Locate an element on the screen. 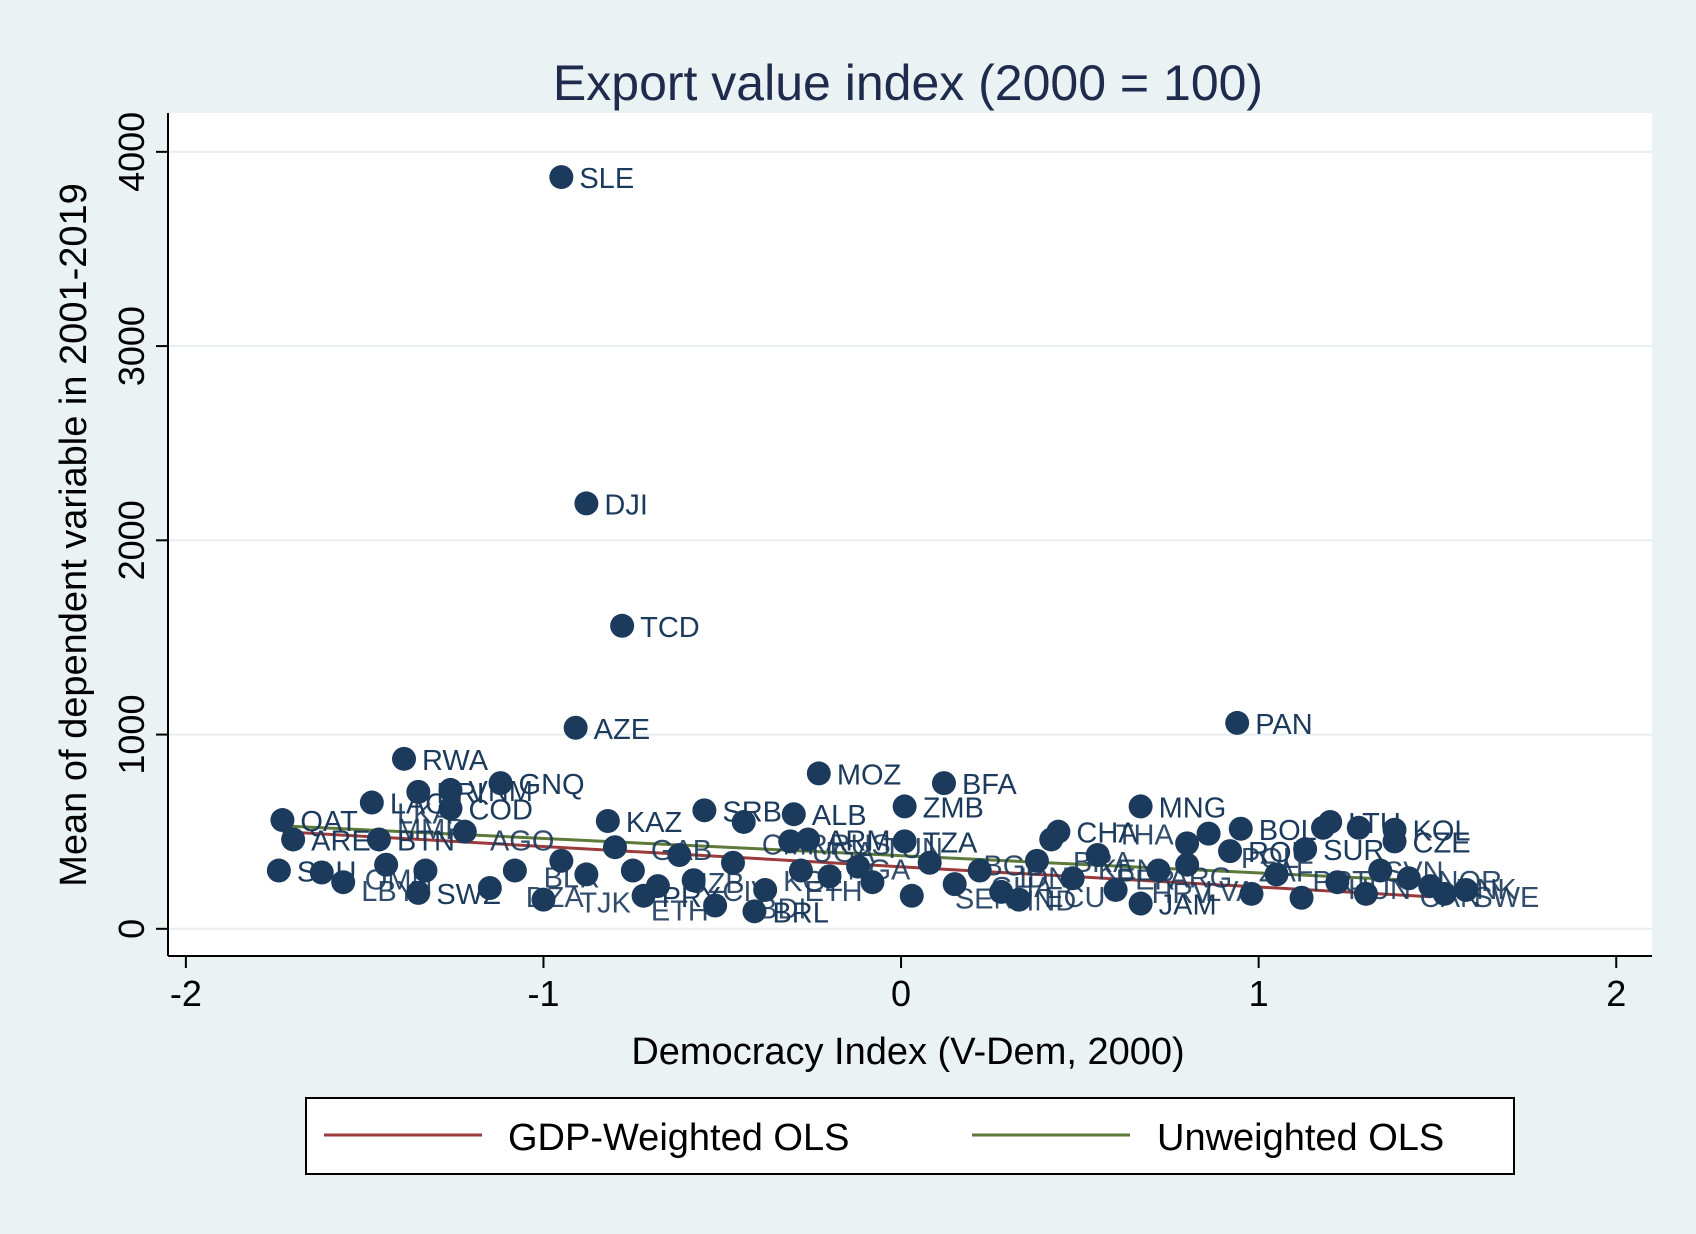 The image size is (1696, 1234). point-label-overlap: DZA is located at coordinates (555, 898).